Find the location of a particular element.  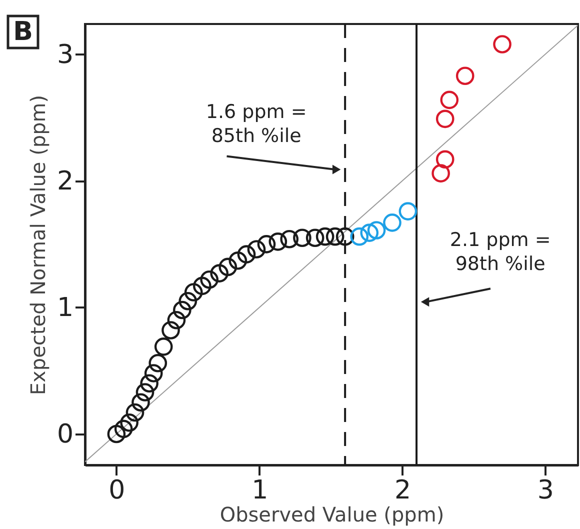

x-axis-title: Observed Value (ppm) is located at coordinates (332, 514).